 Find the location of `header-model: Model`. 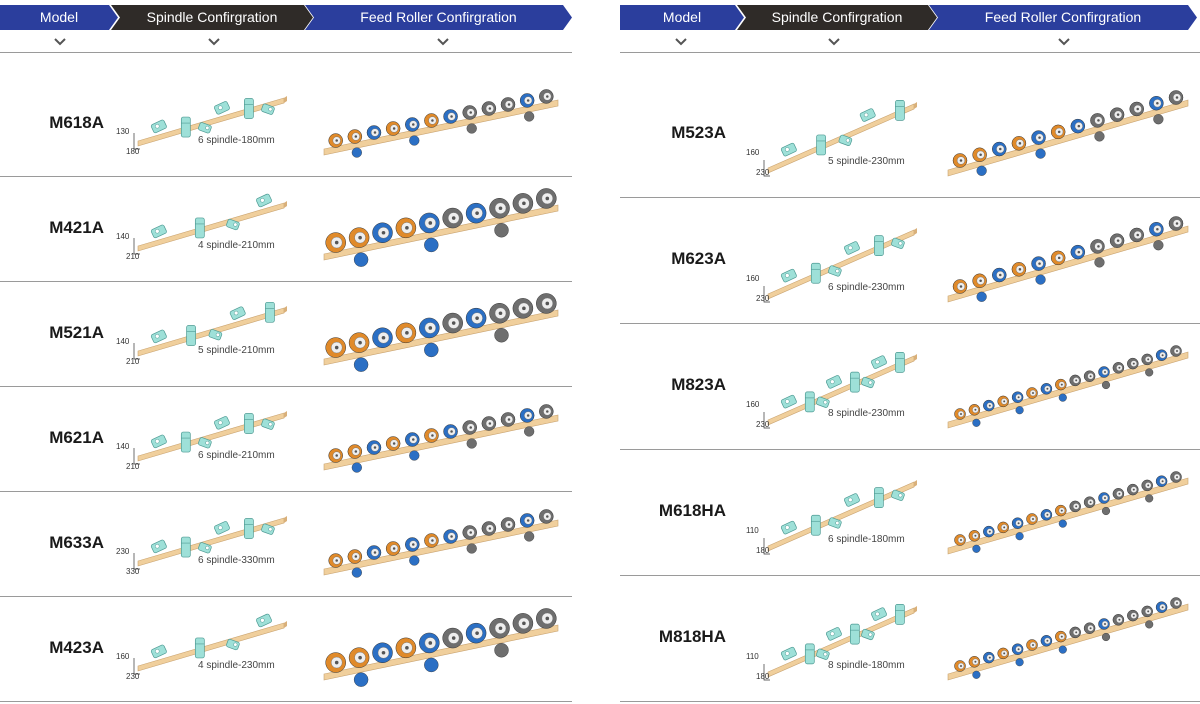

header-model: Model is located at coordinates (682, 17).